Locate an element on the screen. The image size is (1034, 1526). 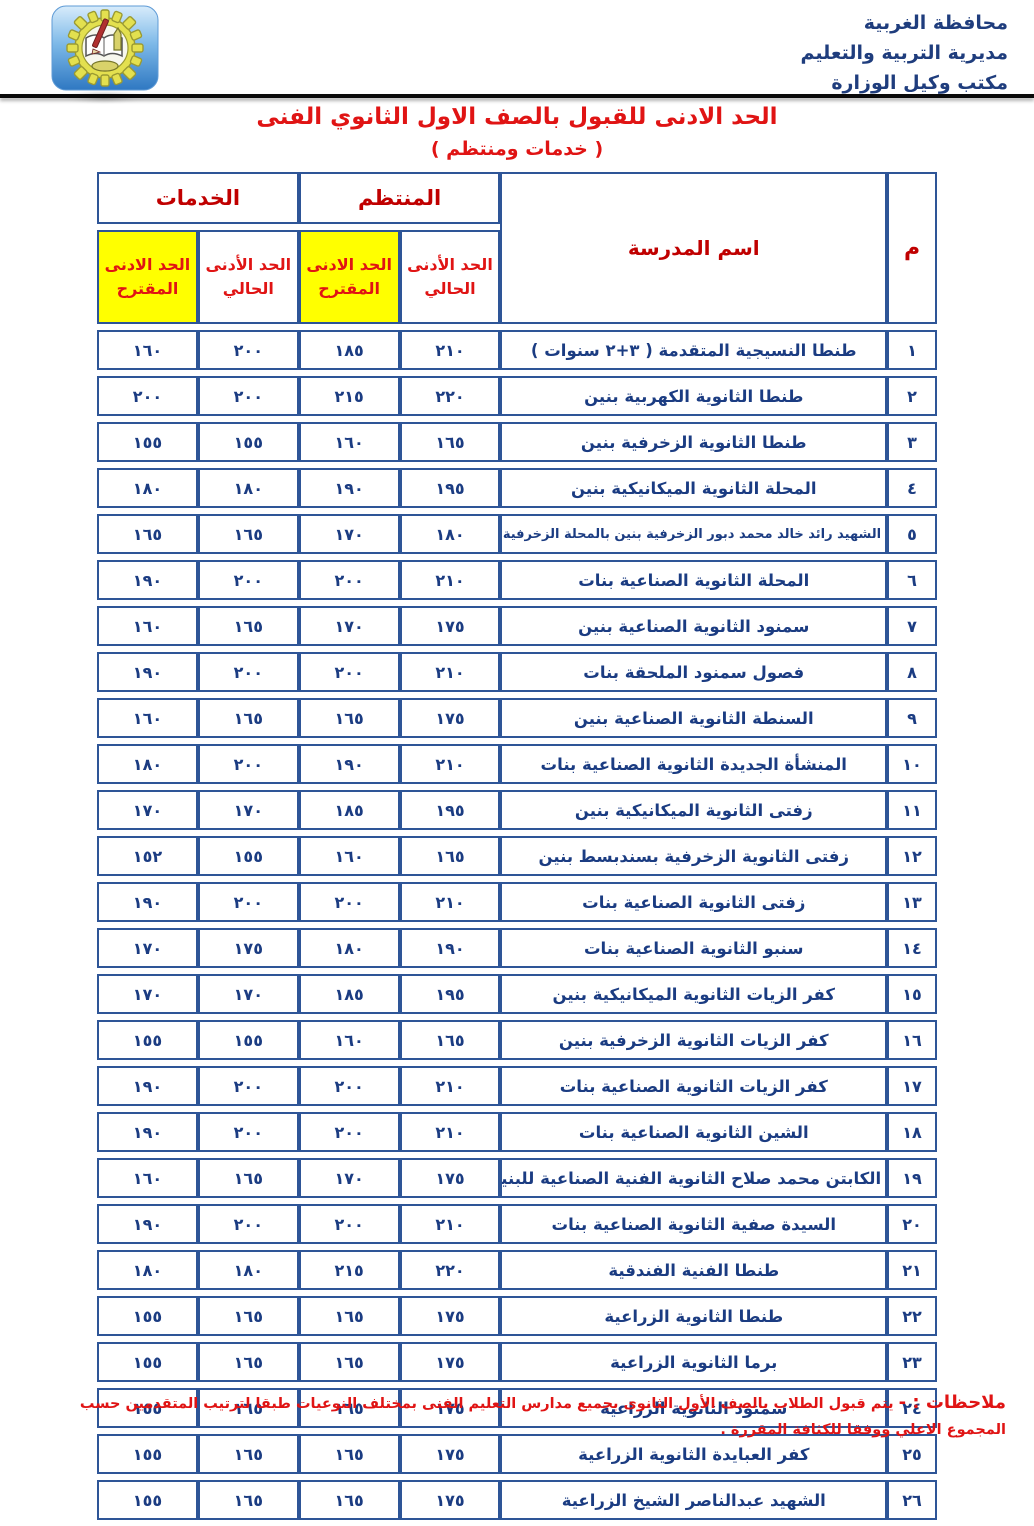
school-name: طنطا الثانوية الزخرفية بنين is located at coordinates (694, 442).